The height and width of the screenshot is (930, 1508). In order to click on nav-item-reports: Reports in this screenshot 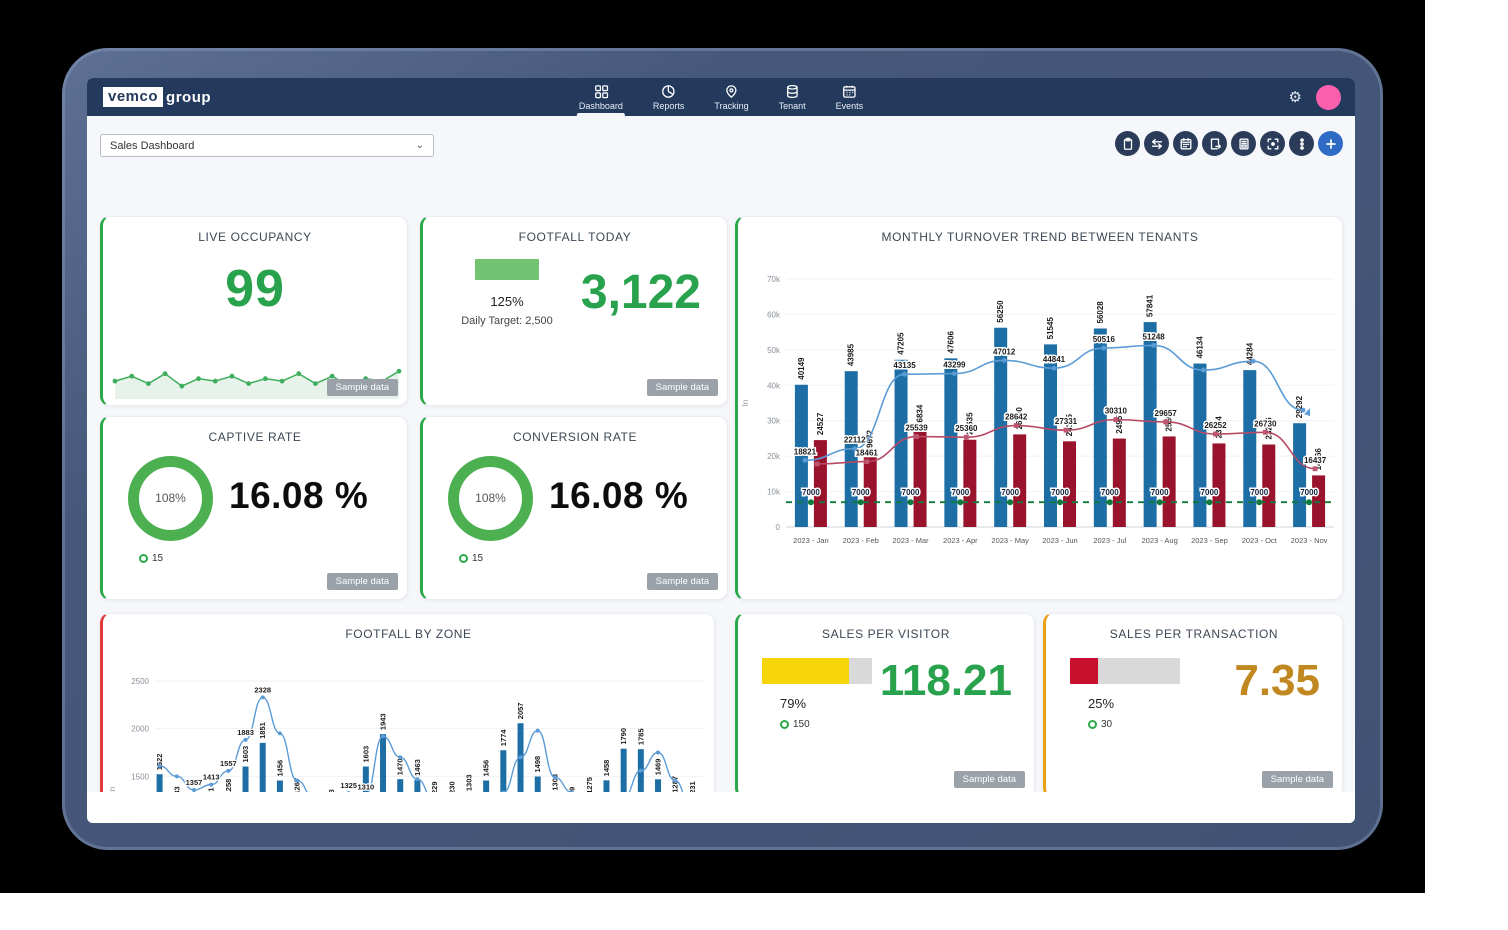, I will do `click(669, 97)`.